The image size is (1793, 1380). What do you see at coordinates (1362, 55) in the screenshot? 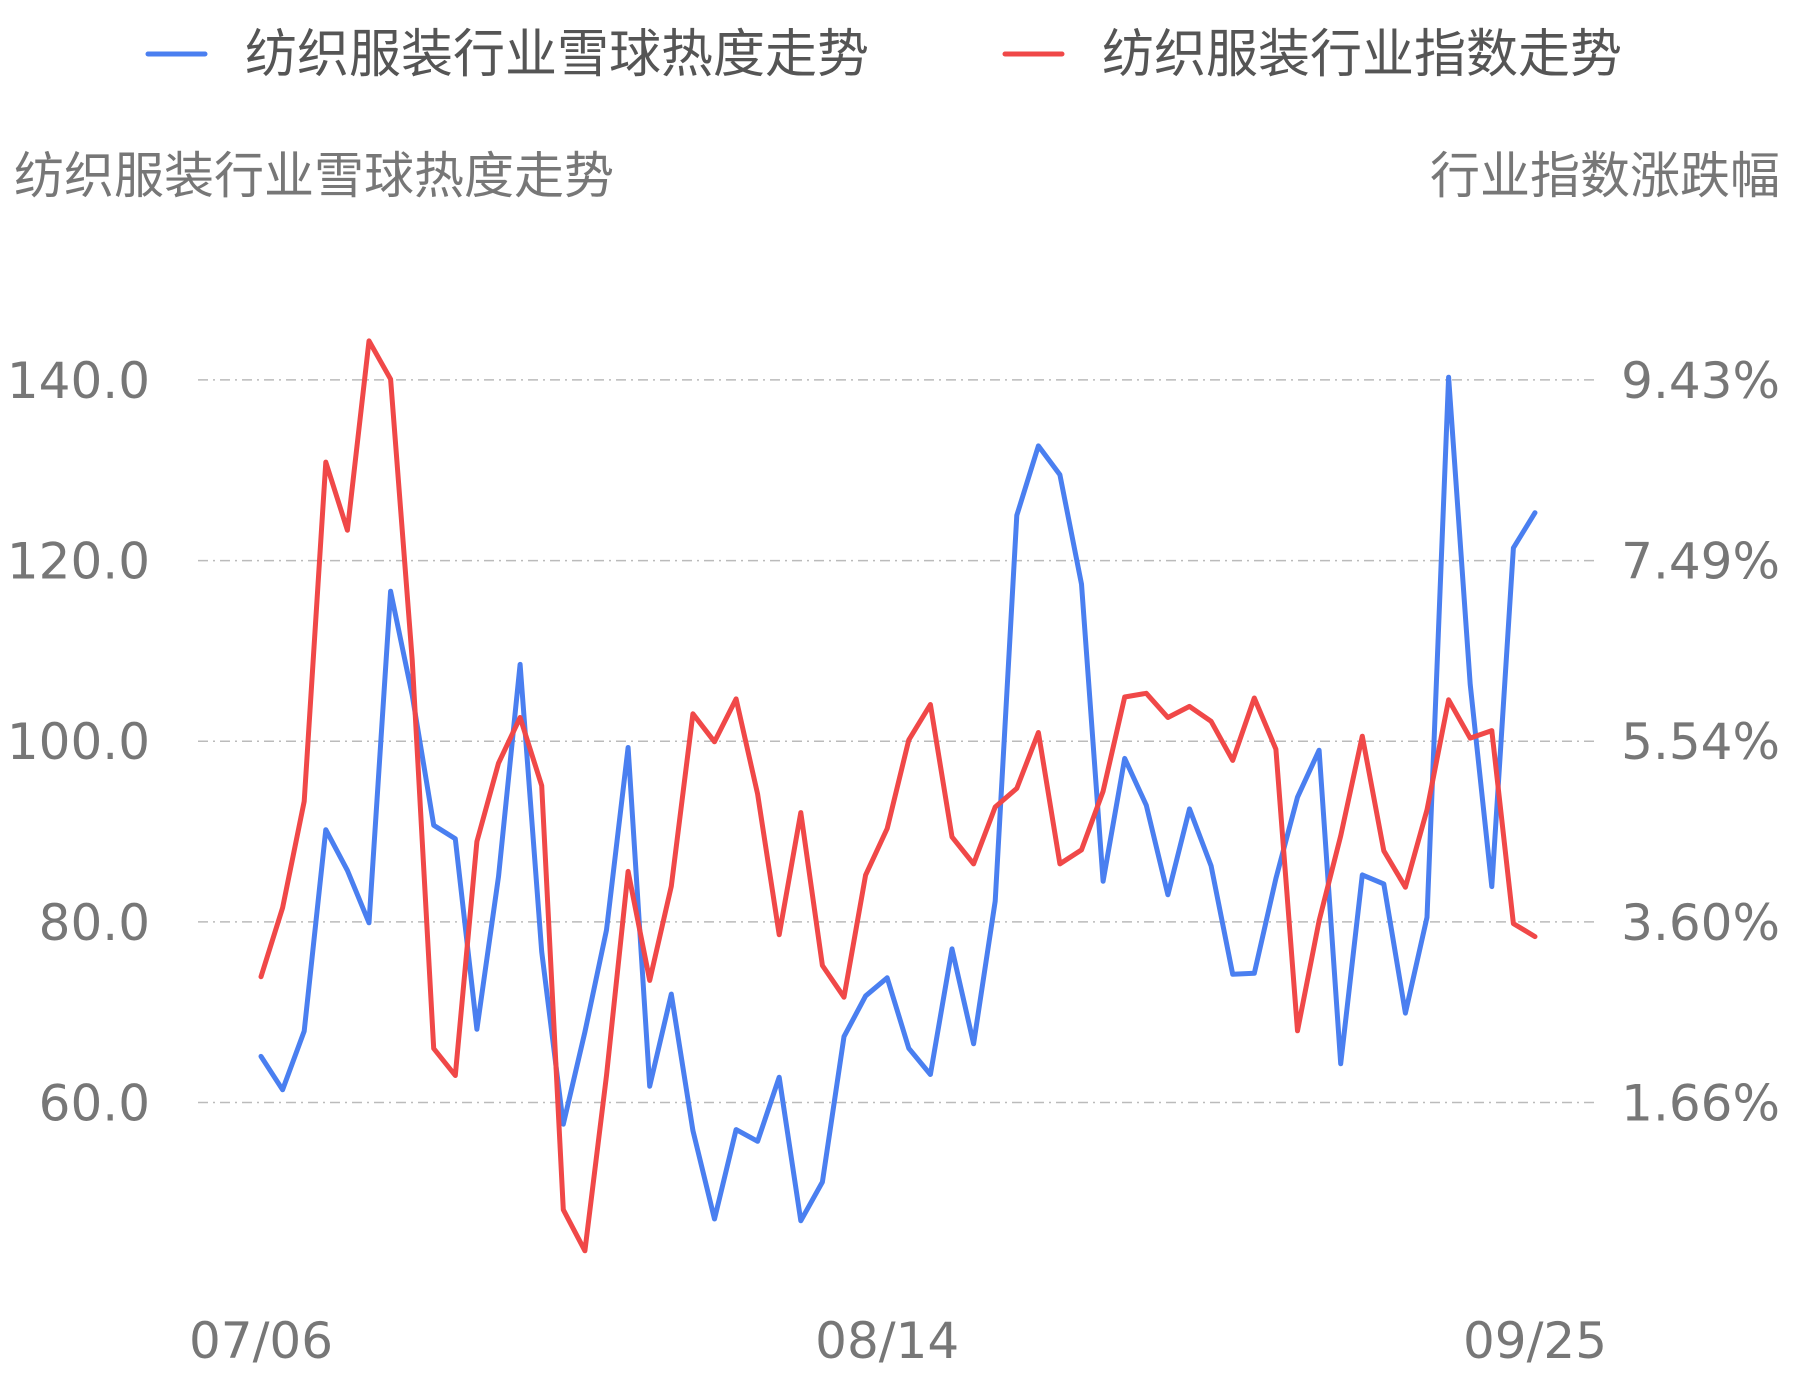
I see `legend-label-index: 纺织服装行业指数走势` at bounding box center [1362, 55].